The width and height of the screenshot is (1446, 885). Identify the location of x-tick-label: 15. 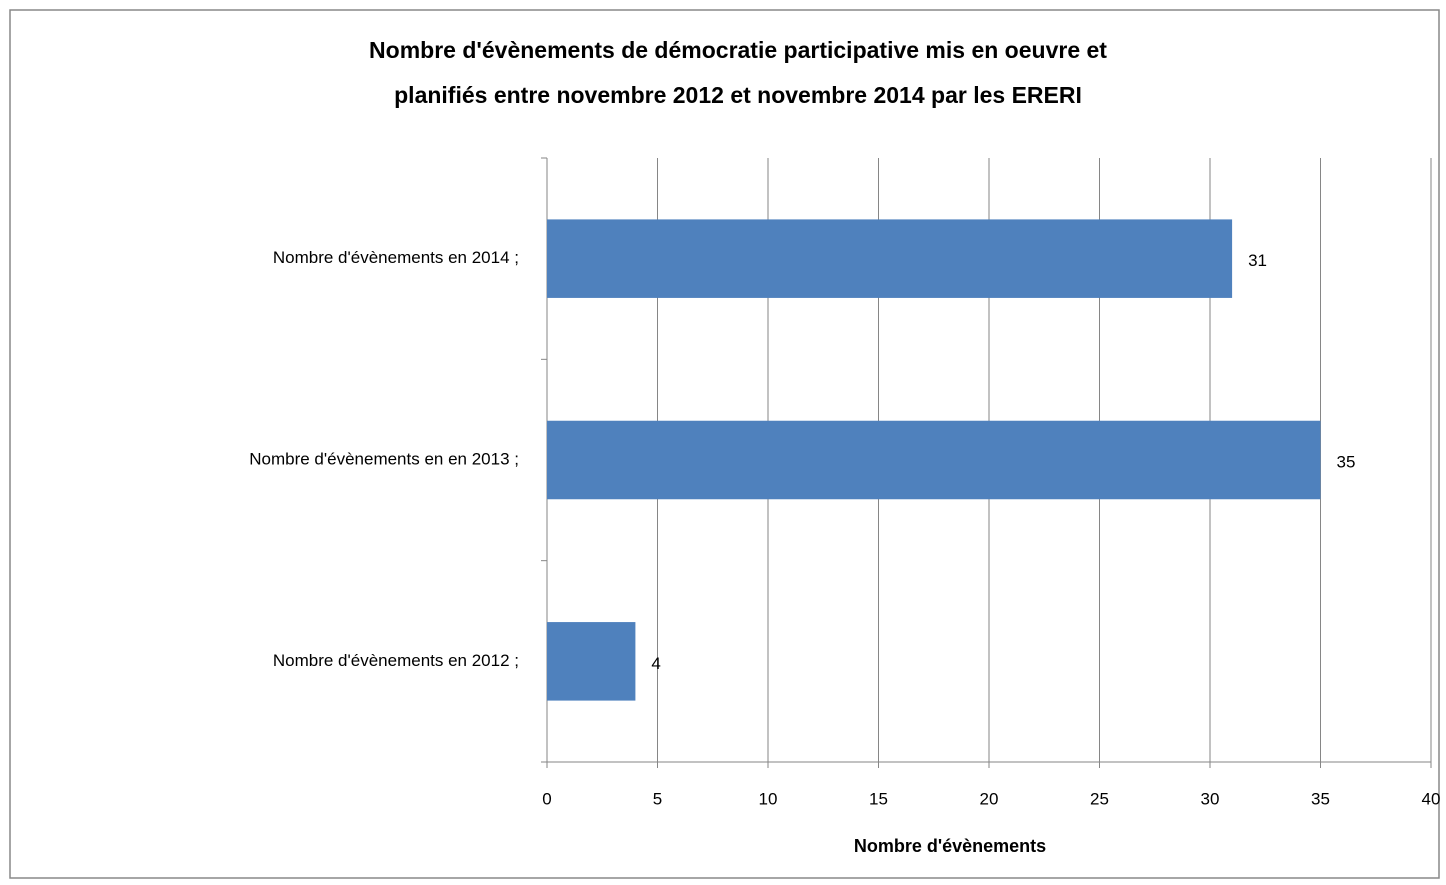
(878, 798).